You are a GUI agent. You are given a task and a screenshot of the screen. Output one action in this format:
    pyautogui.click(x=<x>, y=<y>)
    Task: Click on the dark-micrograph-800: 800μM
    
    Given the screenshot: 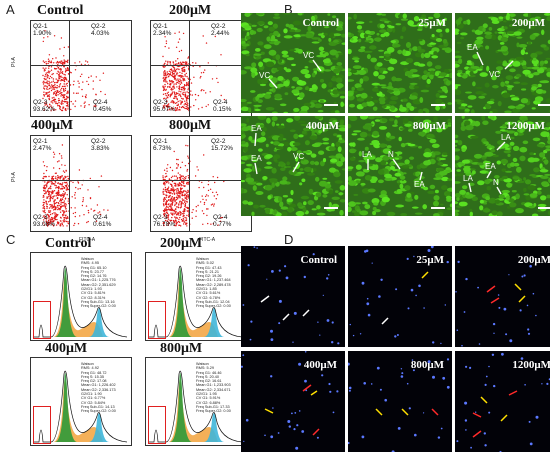 What is the action you would take?
    pyautogui.click(x=400, y=401)
    